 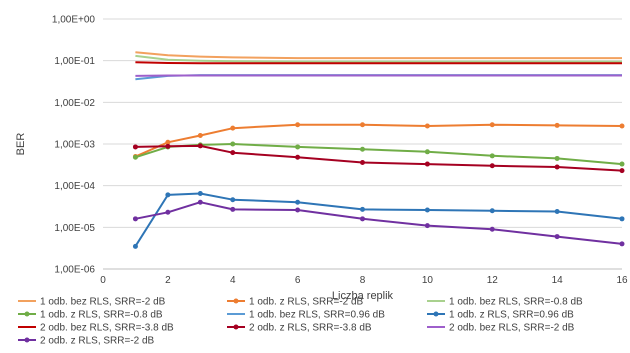 What do you see at coordinates (493, 280) in the screenshot?
I see `x-tick-label-6: 12` at bounding box center [493, 280].